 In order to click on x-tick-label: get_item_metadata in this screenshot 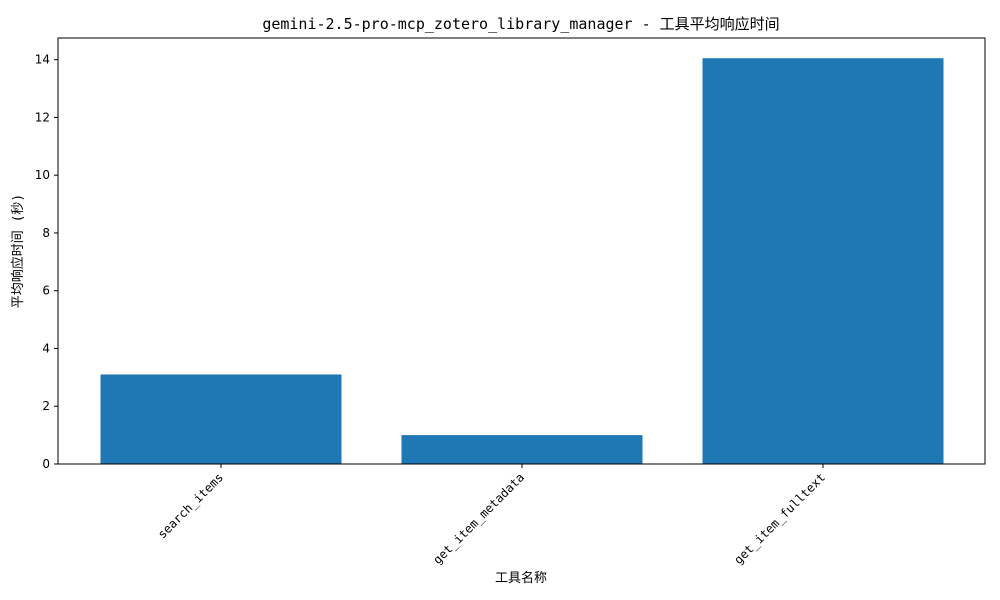, I will do `click(478, 518)`.